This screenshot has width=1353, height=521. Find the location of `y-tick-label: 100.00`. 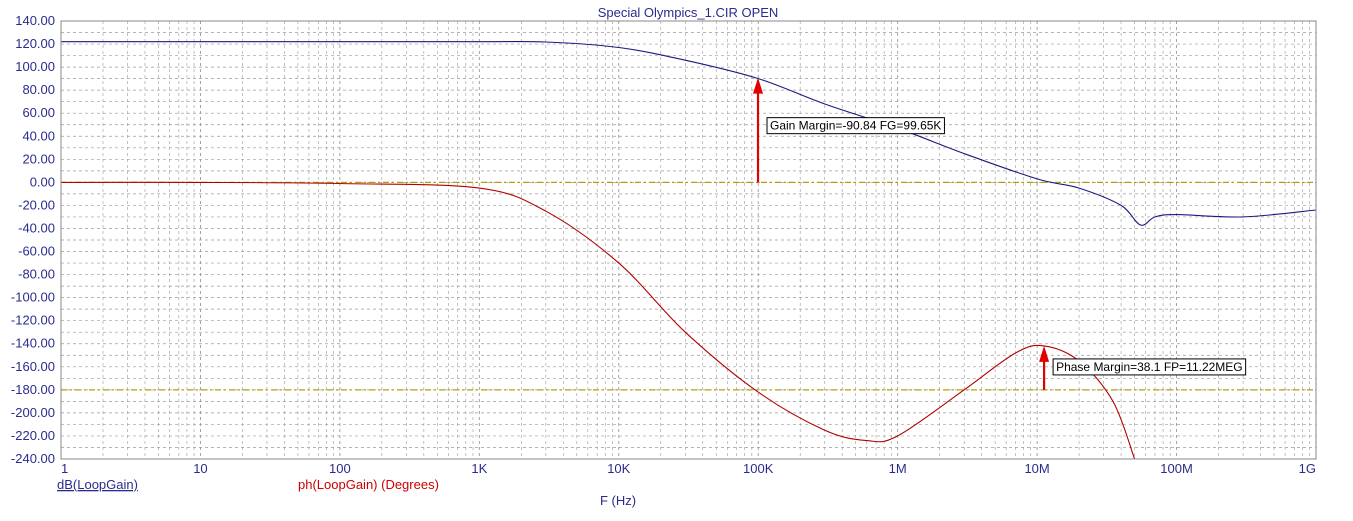

y-tick-label: 100.00 is located at coordinates (35, 66).